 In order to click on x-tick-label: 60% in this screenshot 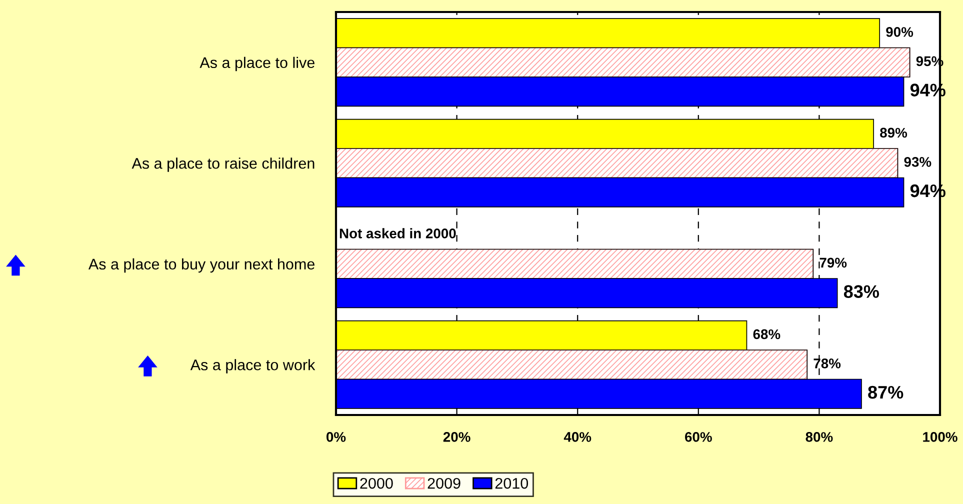, I will do `click(698, 437)`.